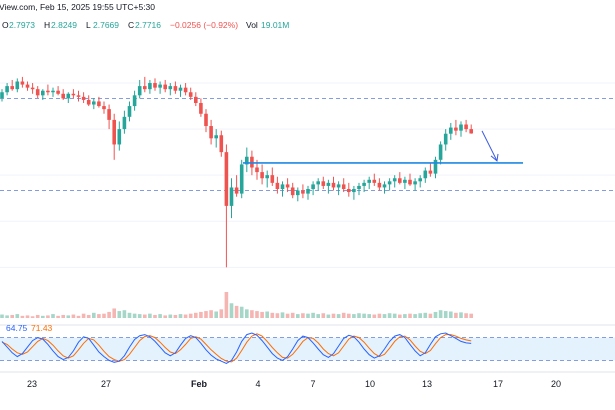  What do you see at coordinates (494, 157) in the screenshot?
I see `arrow-head` at bounding box center [494, 157].